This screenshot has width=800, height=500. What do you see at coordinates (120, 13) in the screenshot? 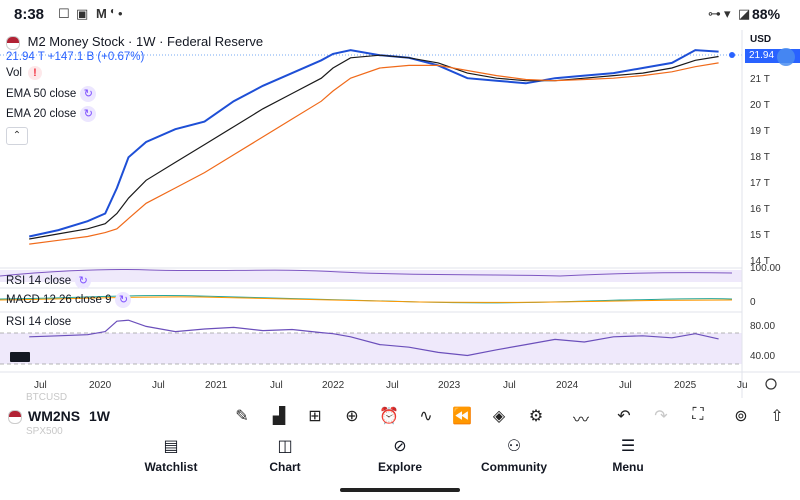
I see `more-notifications-icon: •` at bounding box center [120, 13].